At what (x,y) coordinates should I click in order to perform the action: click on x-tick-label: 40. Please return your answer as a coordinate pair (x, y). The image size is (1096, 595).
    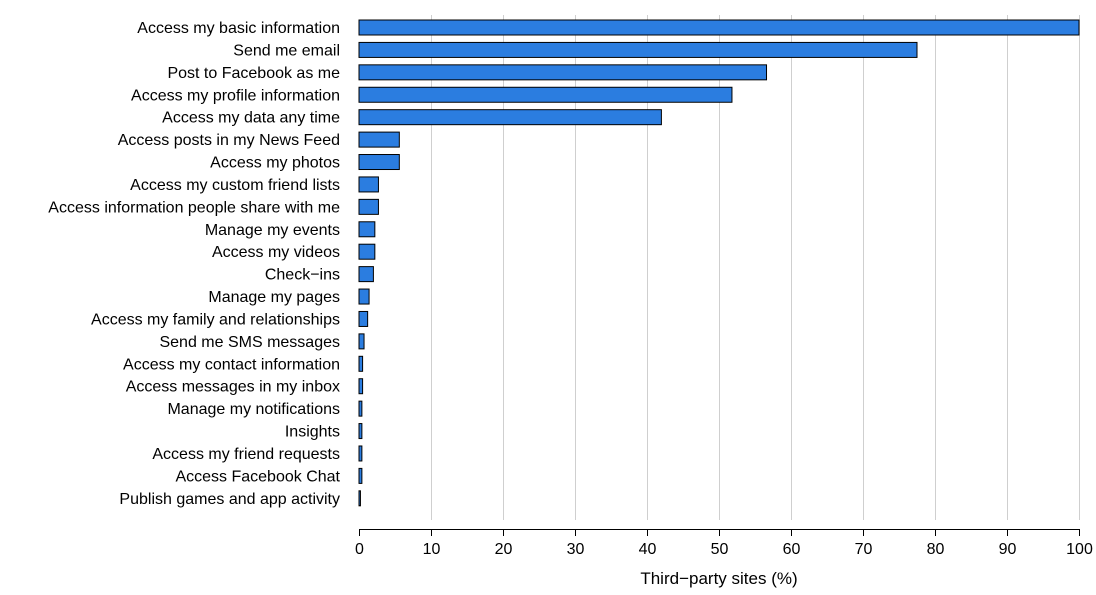
    Looking at the image, I should click on (648, 549).